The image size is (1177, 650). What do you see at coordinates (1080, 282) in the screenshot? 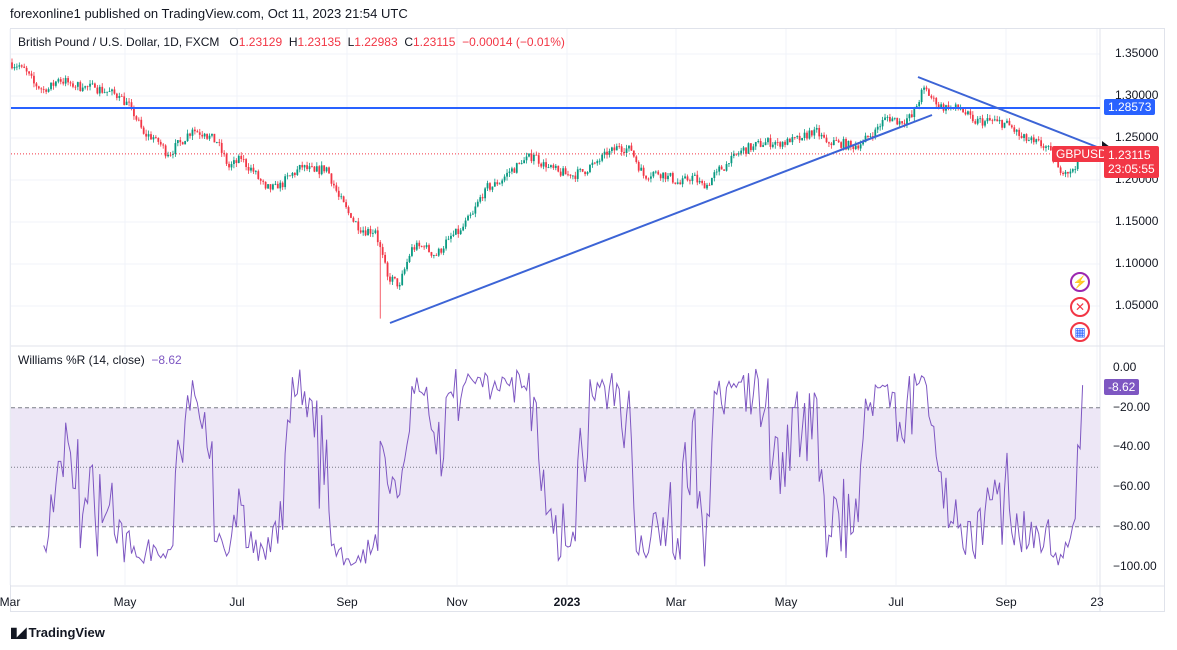
I see `lightning-icon: ⚡` at bounding box center [1080, 282].